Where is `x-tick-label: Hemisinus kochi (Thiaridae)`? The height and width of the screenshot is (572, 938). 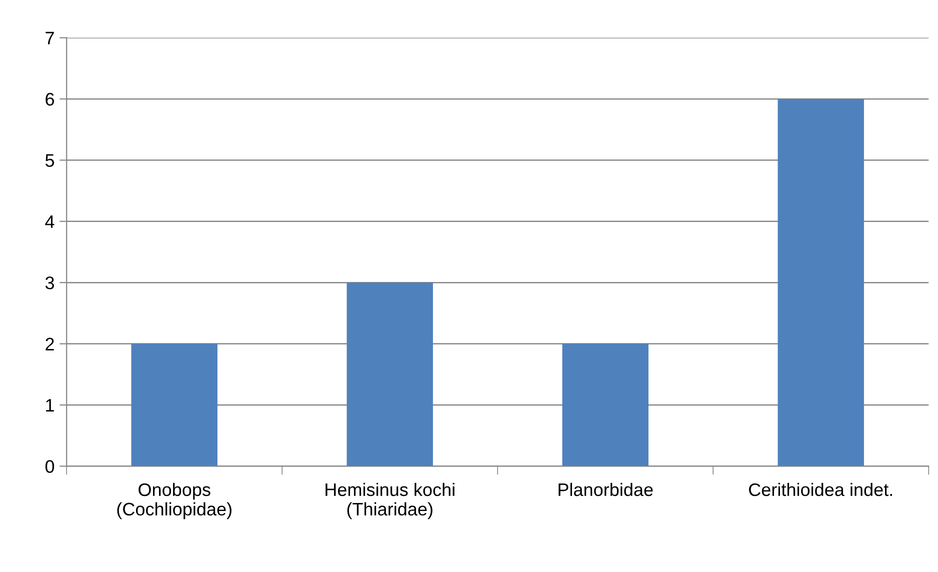 x-tick-label: Hemisinus kochi (Thiaridae) is located at coordinates (390, 501).